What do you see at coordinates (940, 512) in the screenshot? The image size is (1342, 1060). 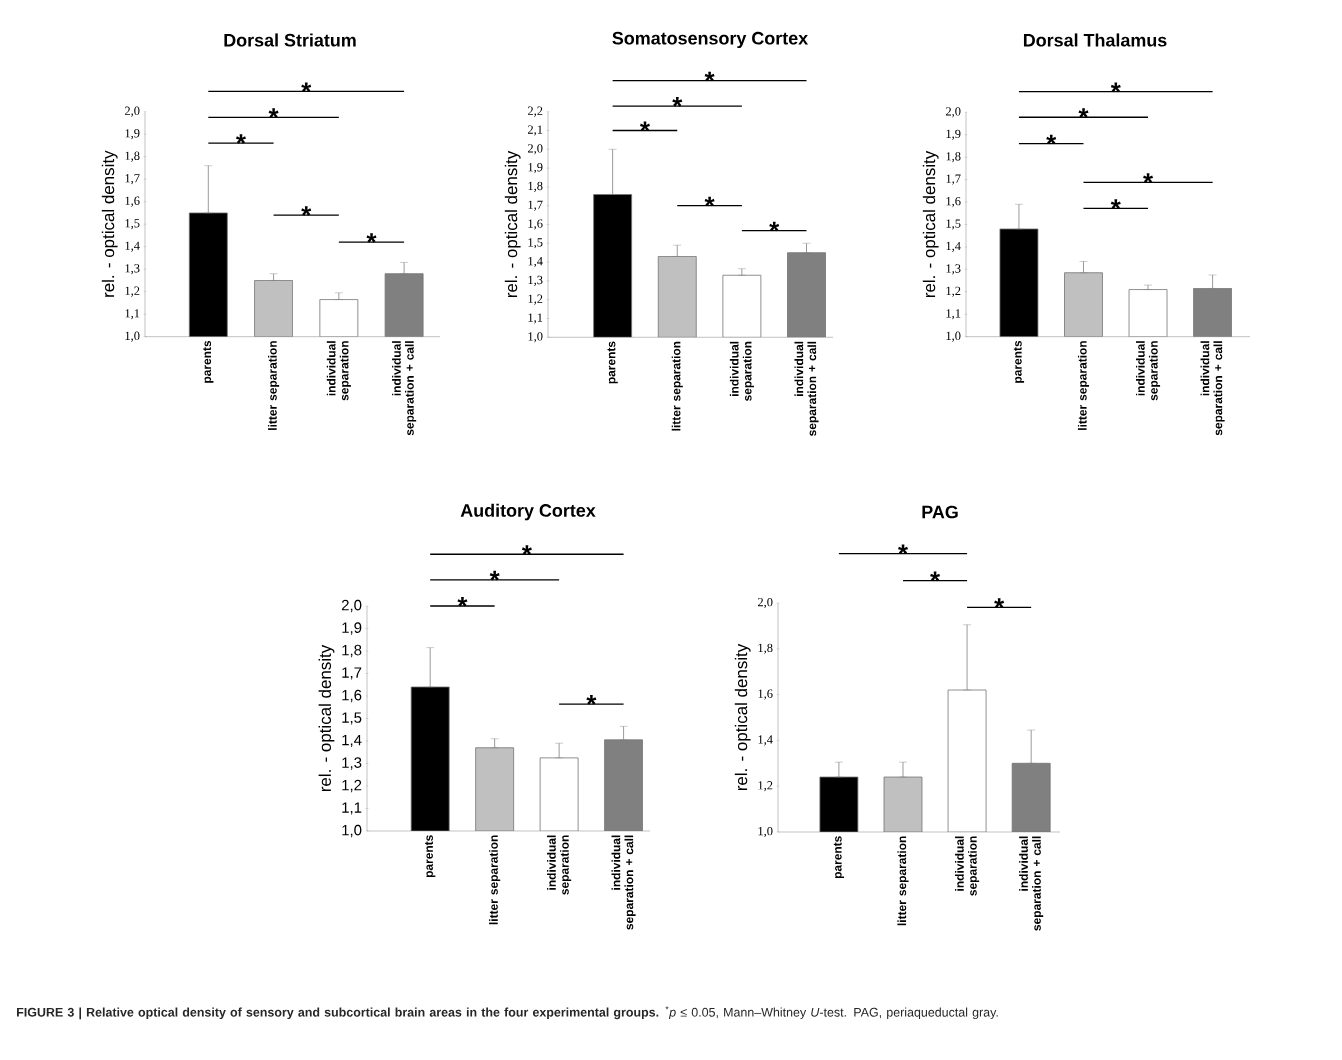 I see `chart-title: PAG` at bounding box center [940, 512].